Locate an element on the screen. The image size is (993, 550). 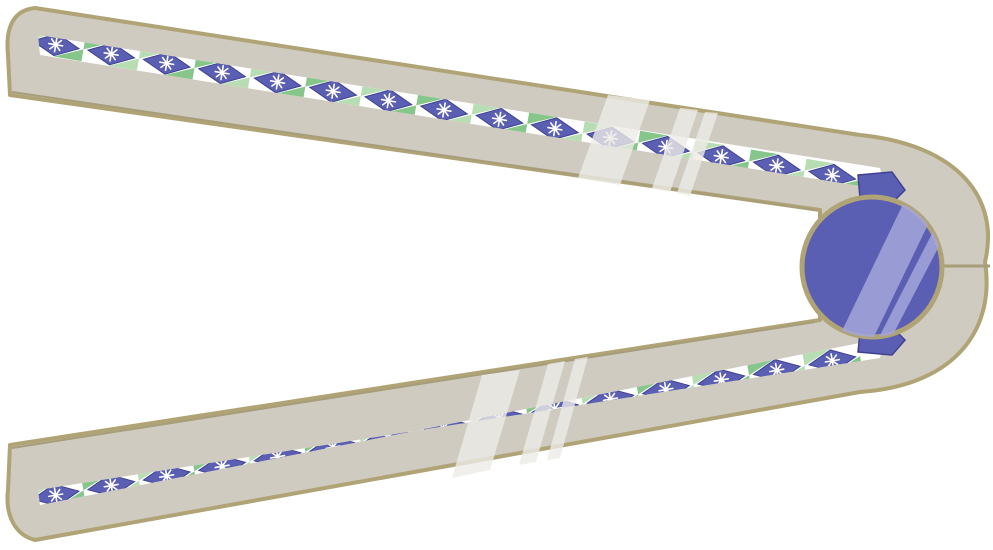
lower-arm-green-facet is located at coordinates (816, 357).